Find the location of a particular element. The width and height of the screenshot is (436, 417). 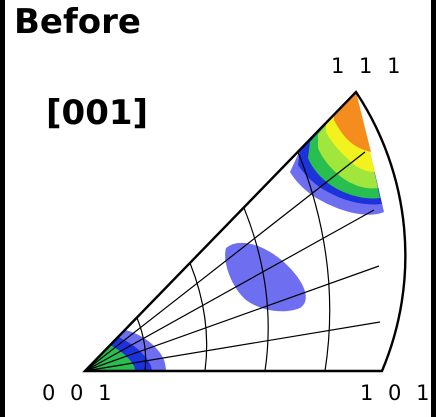

corner-label-001: 0 0 1 is located at coordinates (79, 393).